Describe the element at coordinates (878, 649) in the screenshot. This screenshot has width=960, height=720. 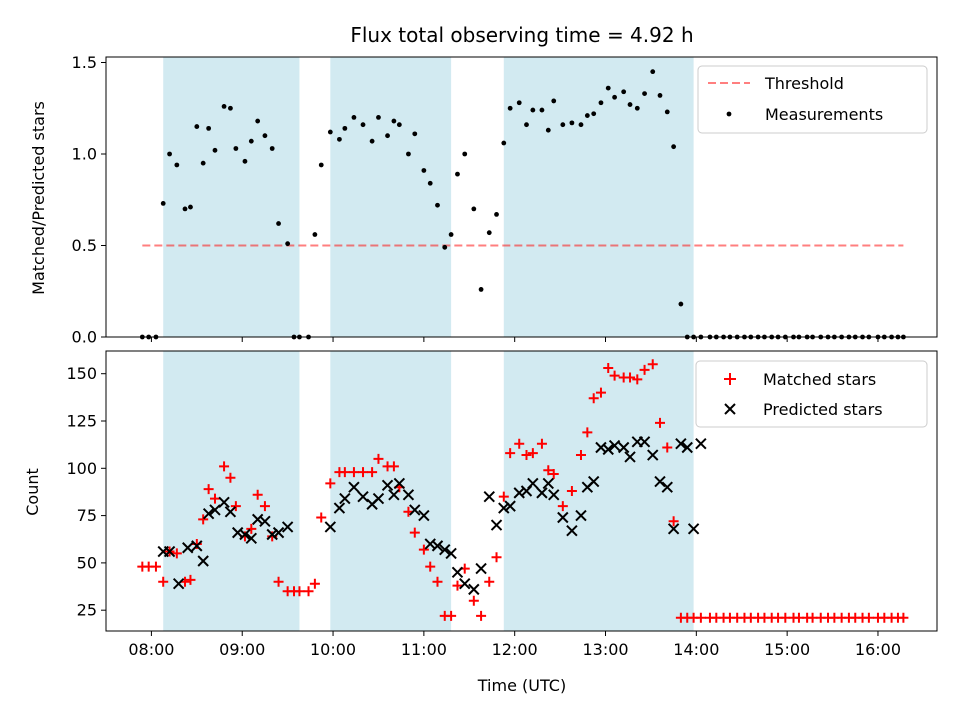
I see `x-tick-label: 16:00` at that location.